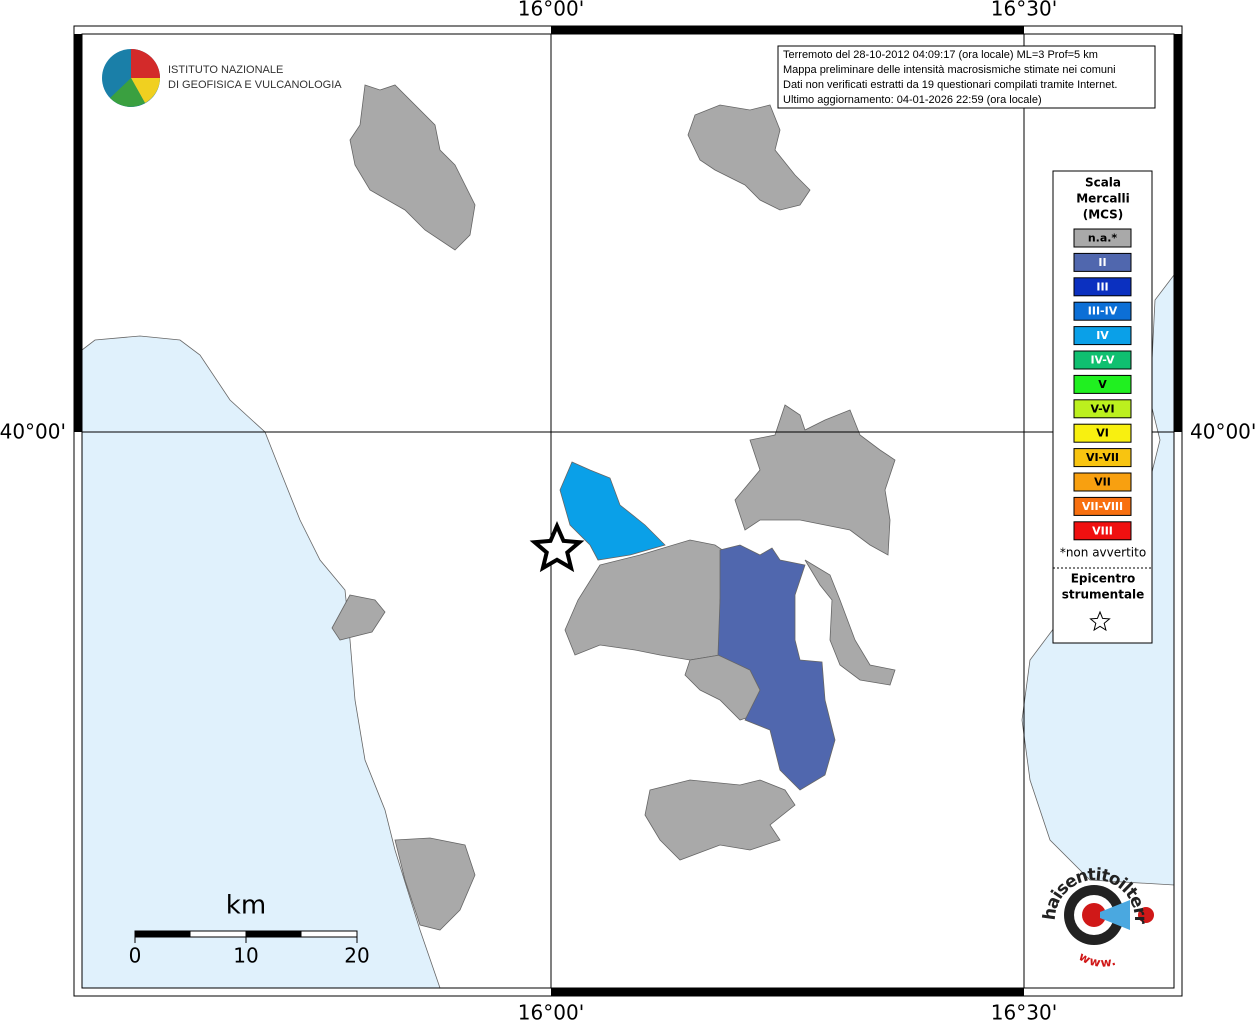 This screenshot has height=1028, width=1255. Describe the element at coordinates (225, 70) in the screenshot. I see `logo-text: ISTITUTO NAZIONALE` at that location.